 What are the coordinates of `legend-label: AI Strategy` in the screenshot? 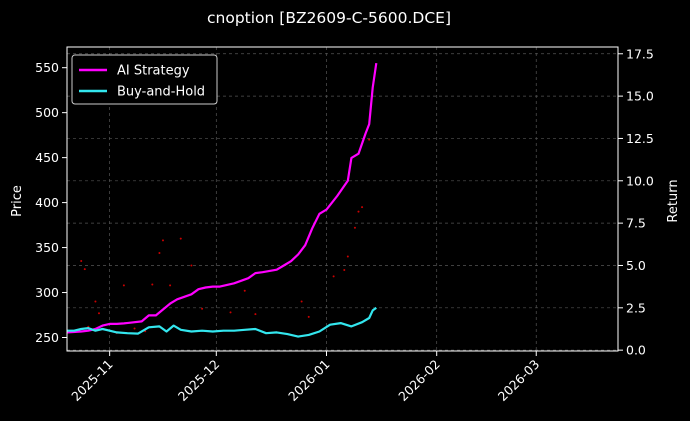 It's located at (153, 71).